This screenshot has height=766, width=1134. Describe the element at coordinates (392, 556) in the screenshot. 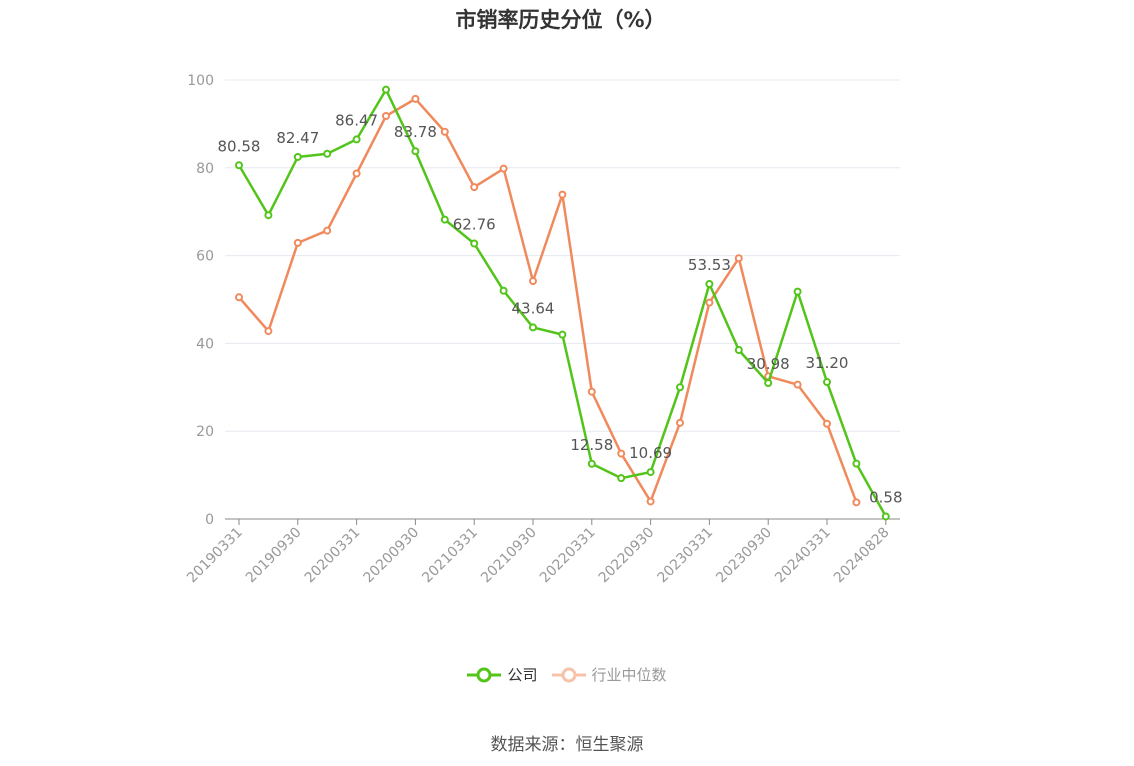

I see `x-tick-label: 20200930` at that location.